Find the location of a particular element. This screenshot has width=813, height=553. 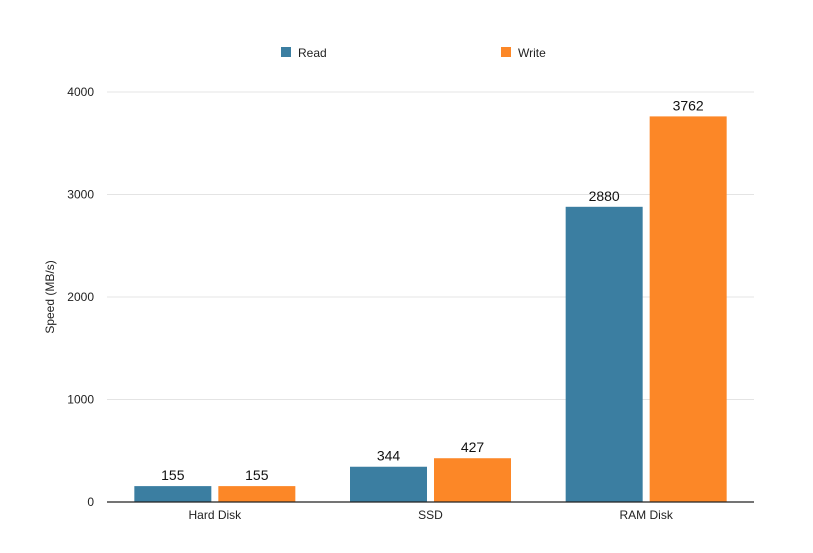

y-tick-label: 0 is located at coordinates (90, 502).